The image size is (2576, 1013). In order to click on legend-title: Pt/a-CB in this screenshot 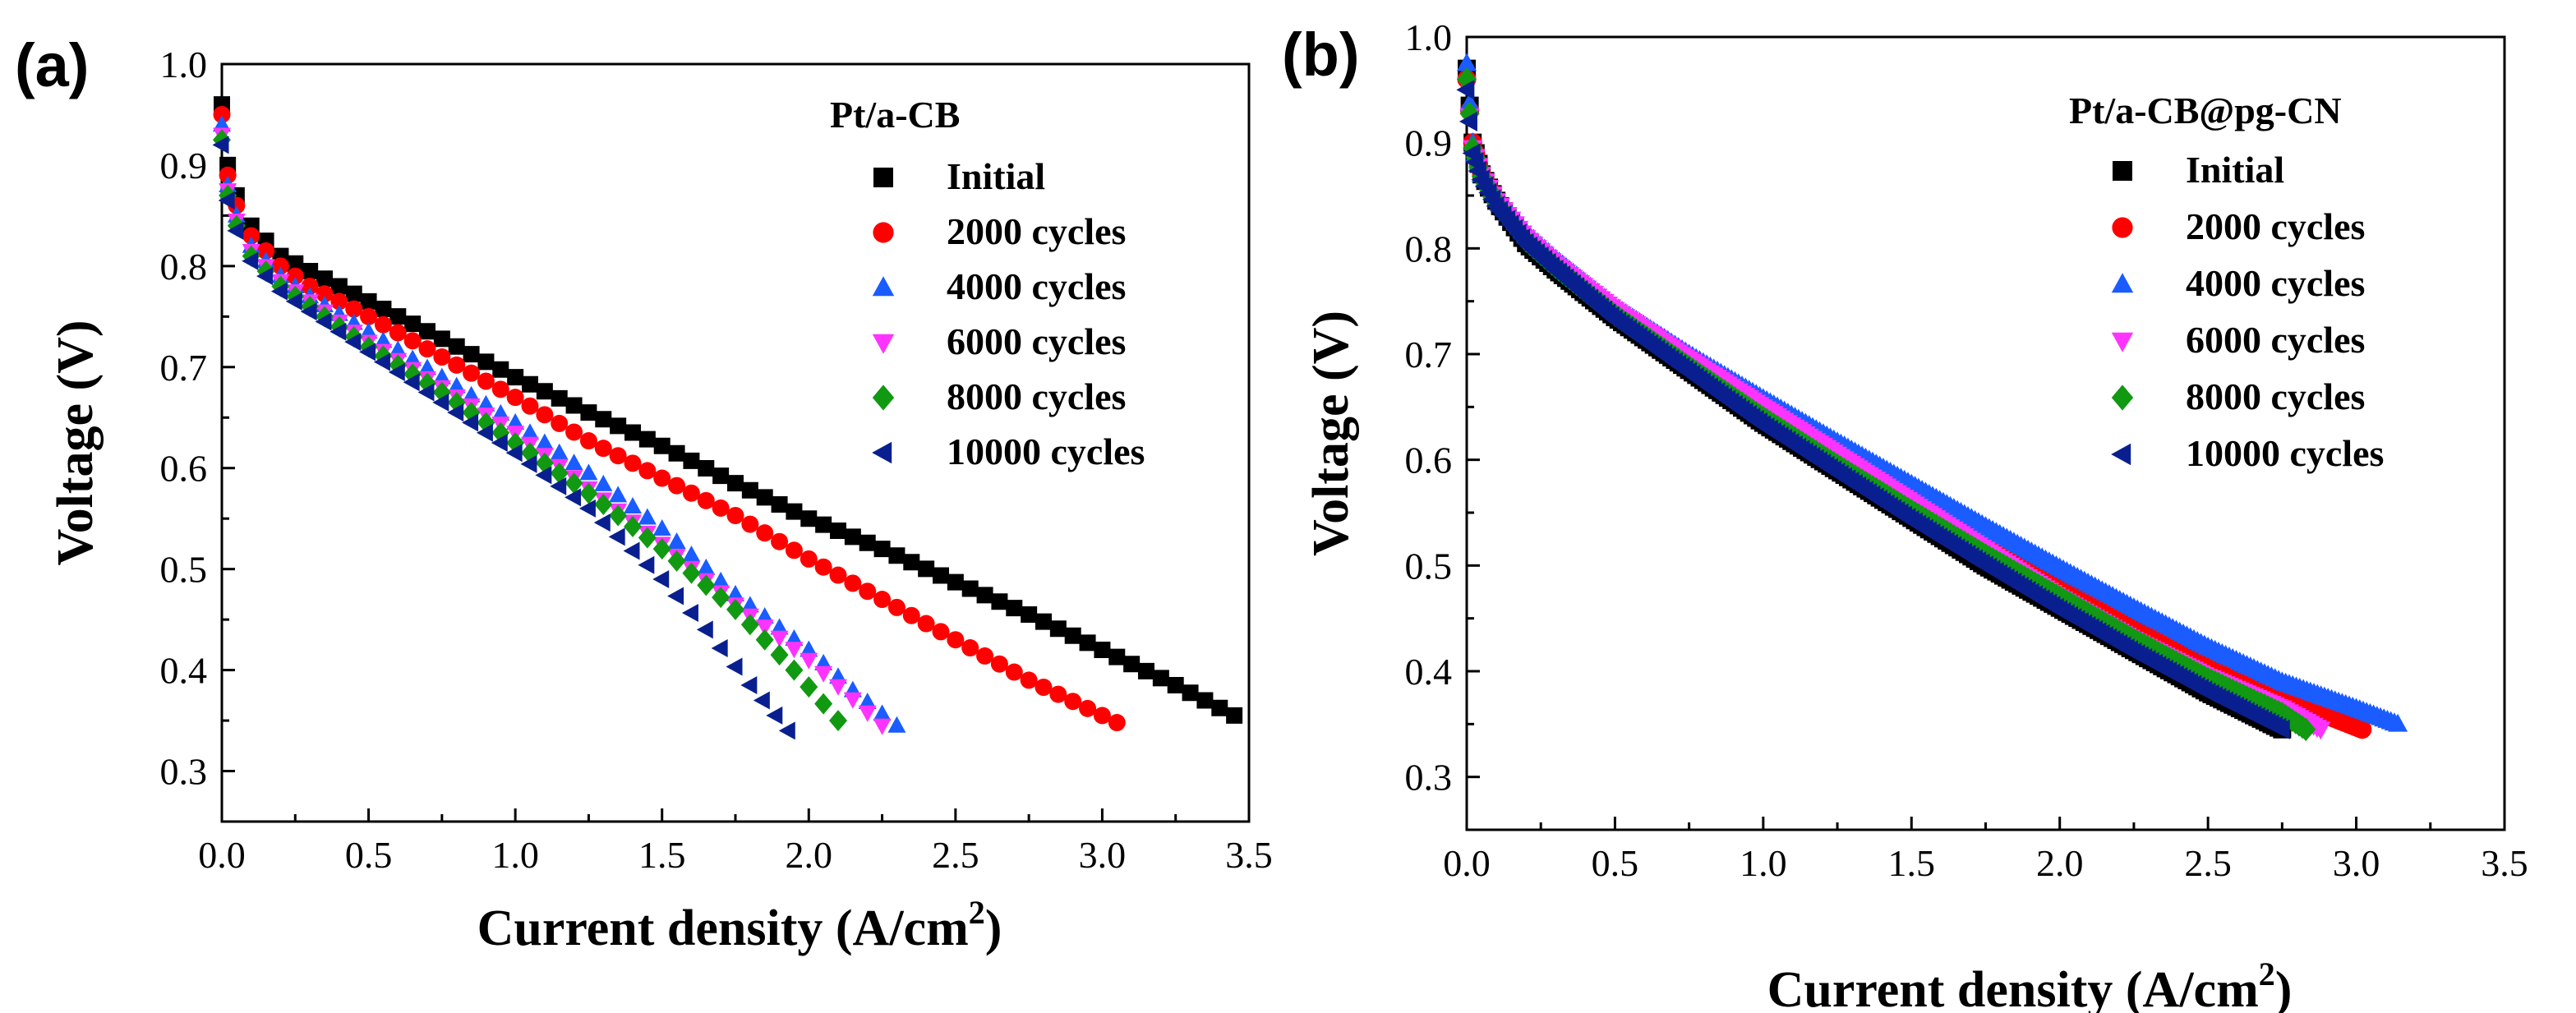, I will do `click(895, 115)`.